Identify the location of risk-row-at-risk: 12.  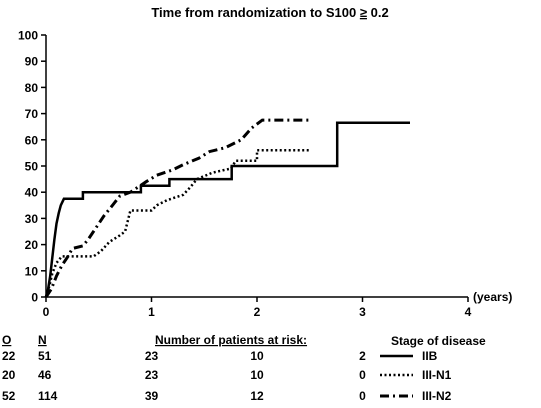
(257, 396).